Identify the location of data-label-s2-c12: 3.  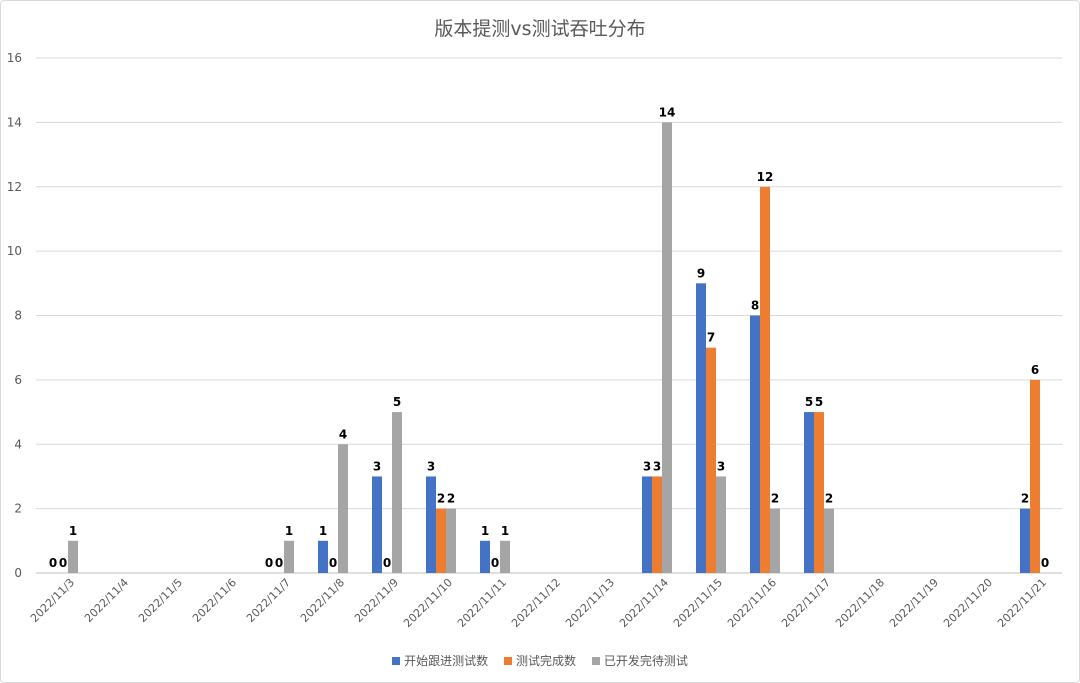
(721, 466).